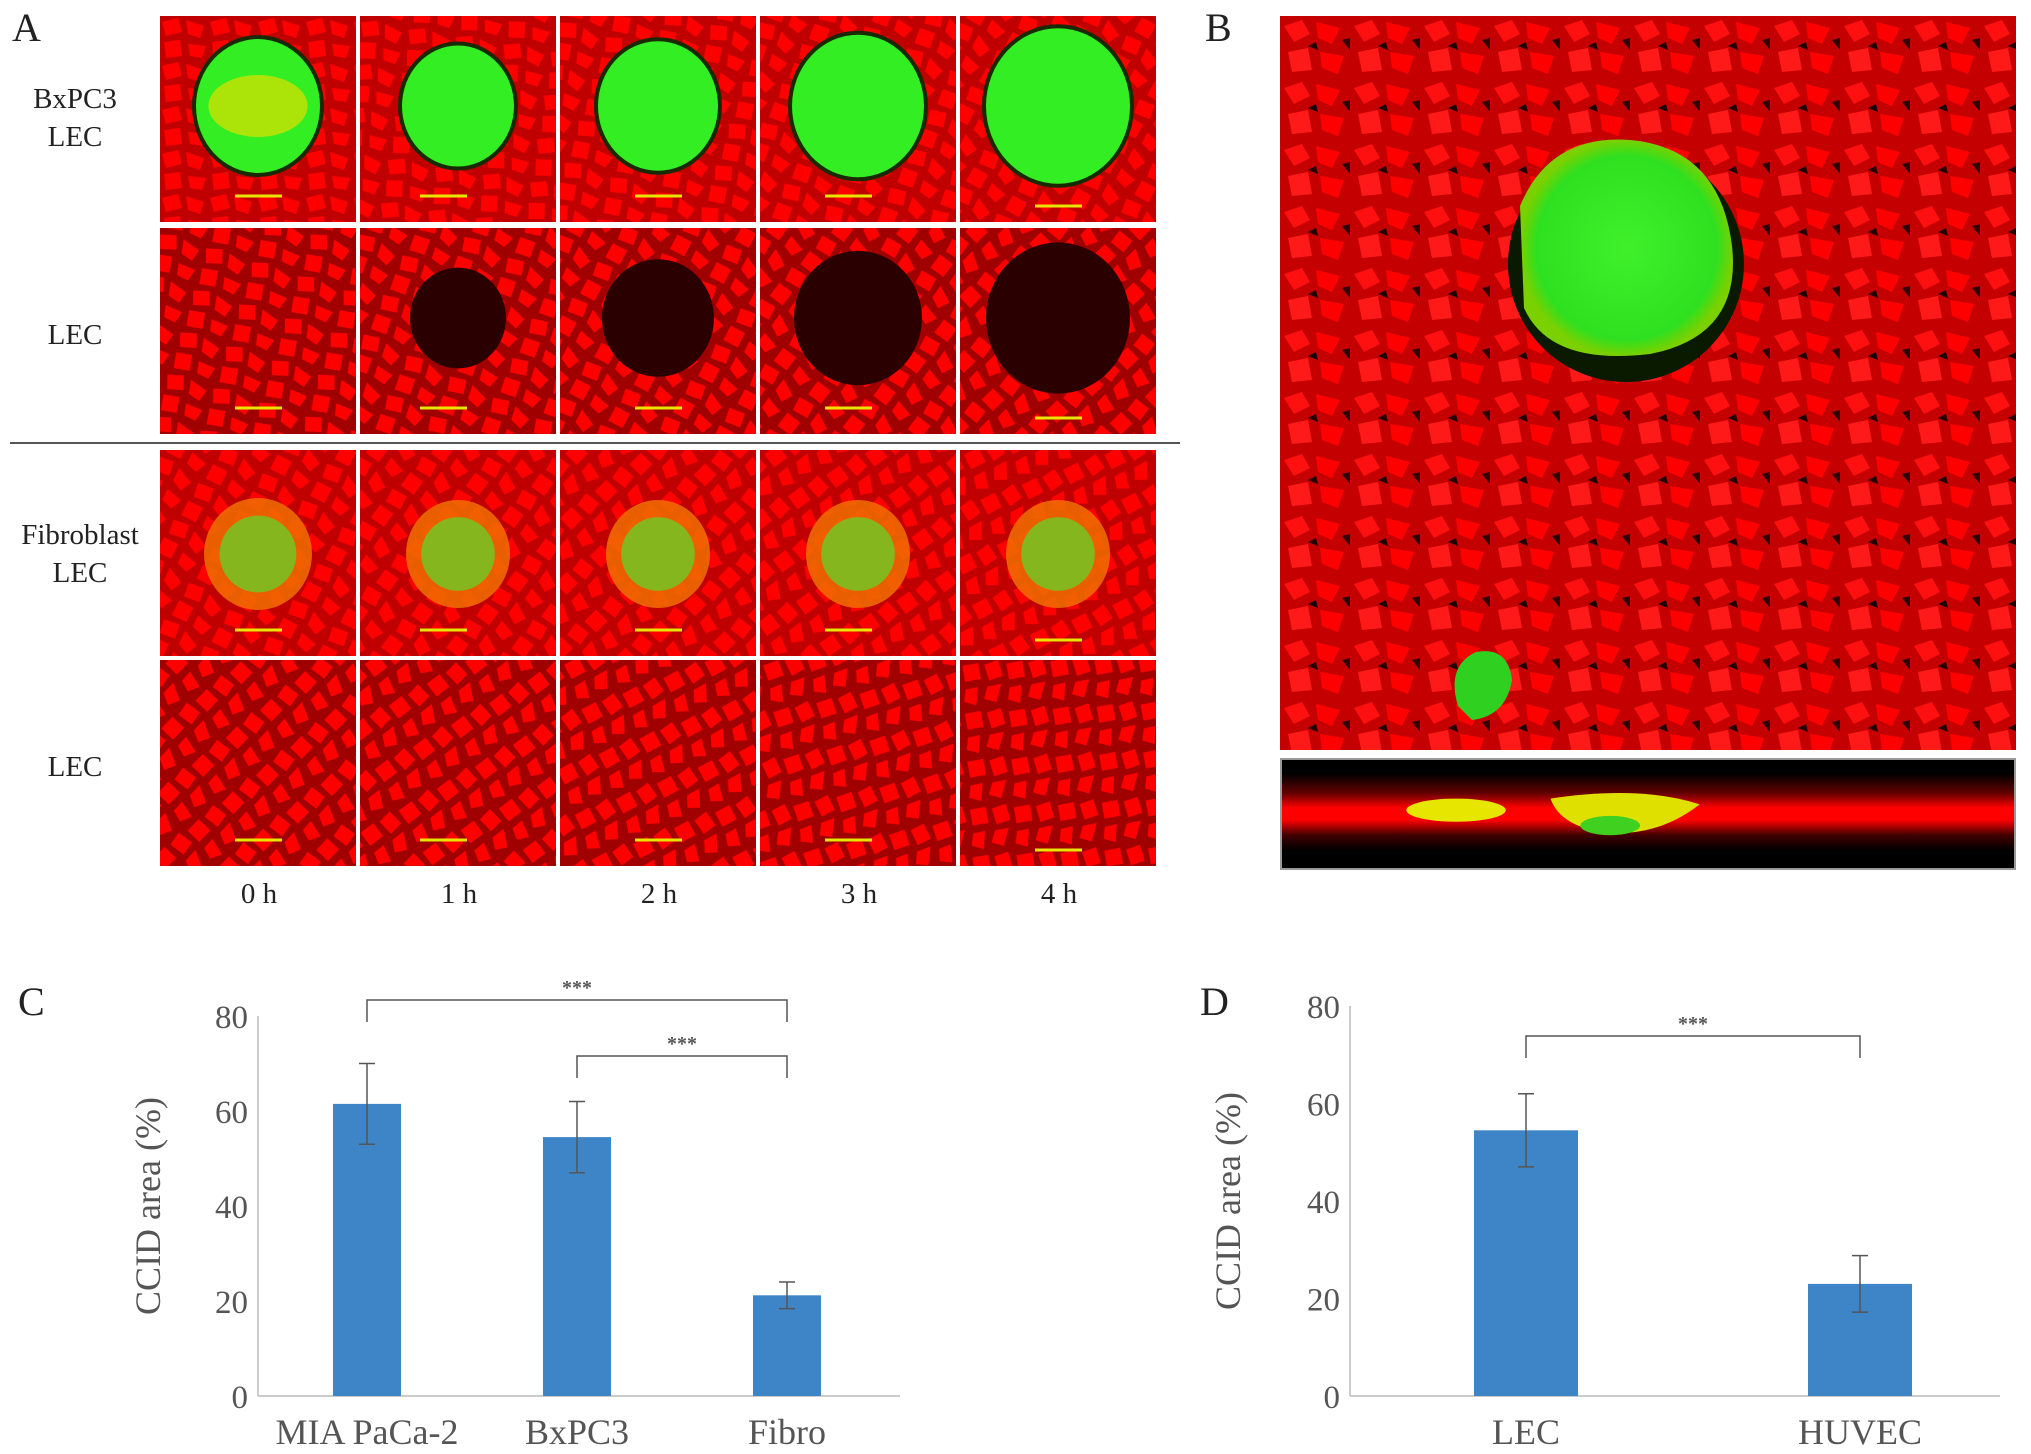 The width and height of the screenshot is (2031, 1454). Describe the element at coordinates (1332, 1398) in the screenshot. I see `chart-d-y-tick-label: 0` at that location.